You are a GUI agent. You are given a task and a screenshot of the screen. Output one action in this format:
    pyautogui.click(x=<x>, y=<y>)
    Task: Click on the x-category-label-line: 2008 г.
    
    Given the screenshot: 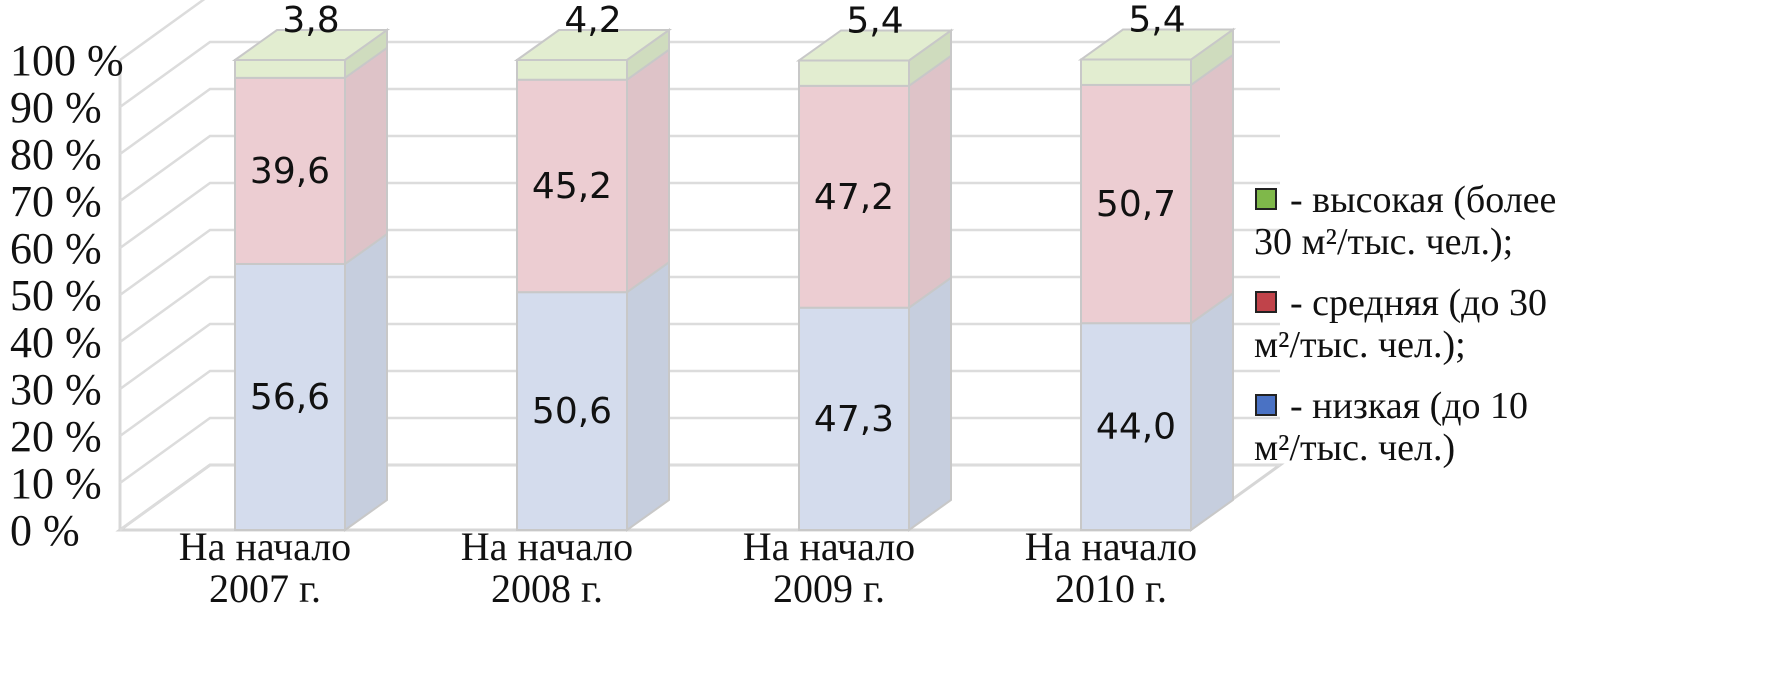 What is the action you would take?
    pyautogui.click(x=547, y=588)
    